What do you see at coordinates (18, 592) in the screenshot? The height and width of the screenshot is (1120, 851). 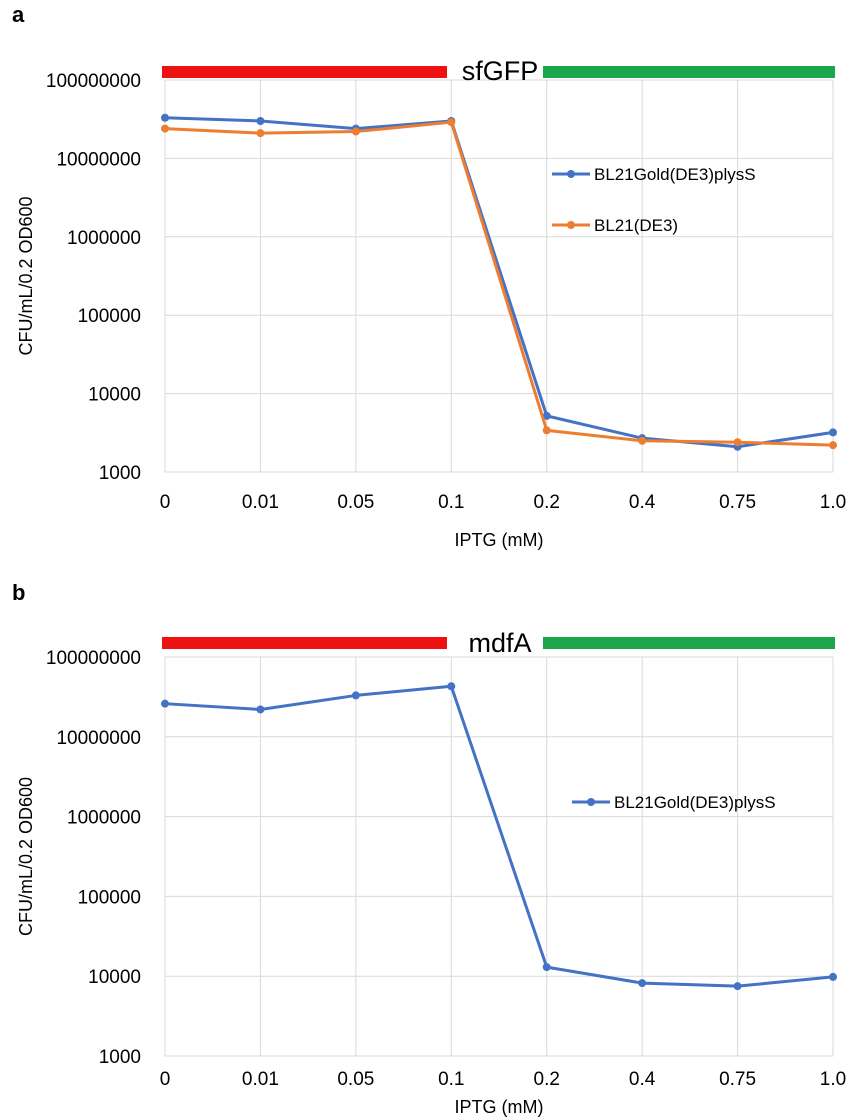 I see `panel-letter: b` at bounding box center [18, 592].